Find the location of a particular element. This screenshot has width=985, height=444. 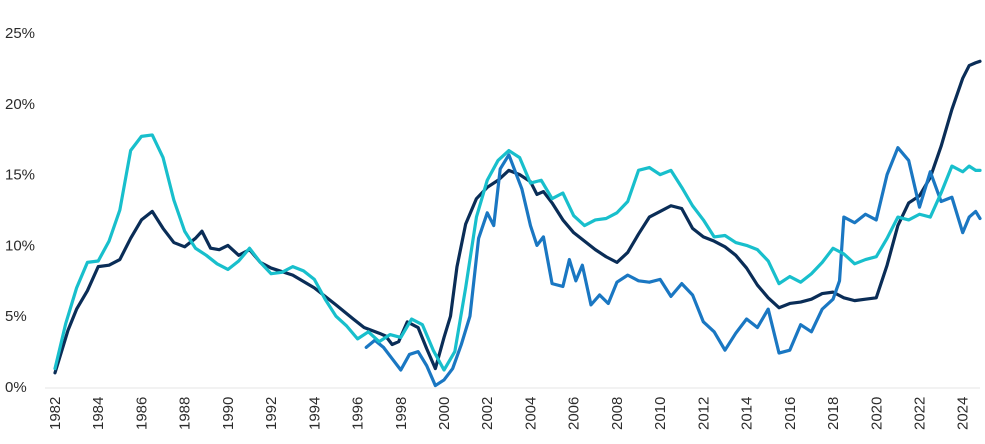

x-tick-label: 1986 is located at coordinates (141, 413).